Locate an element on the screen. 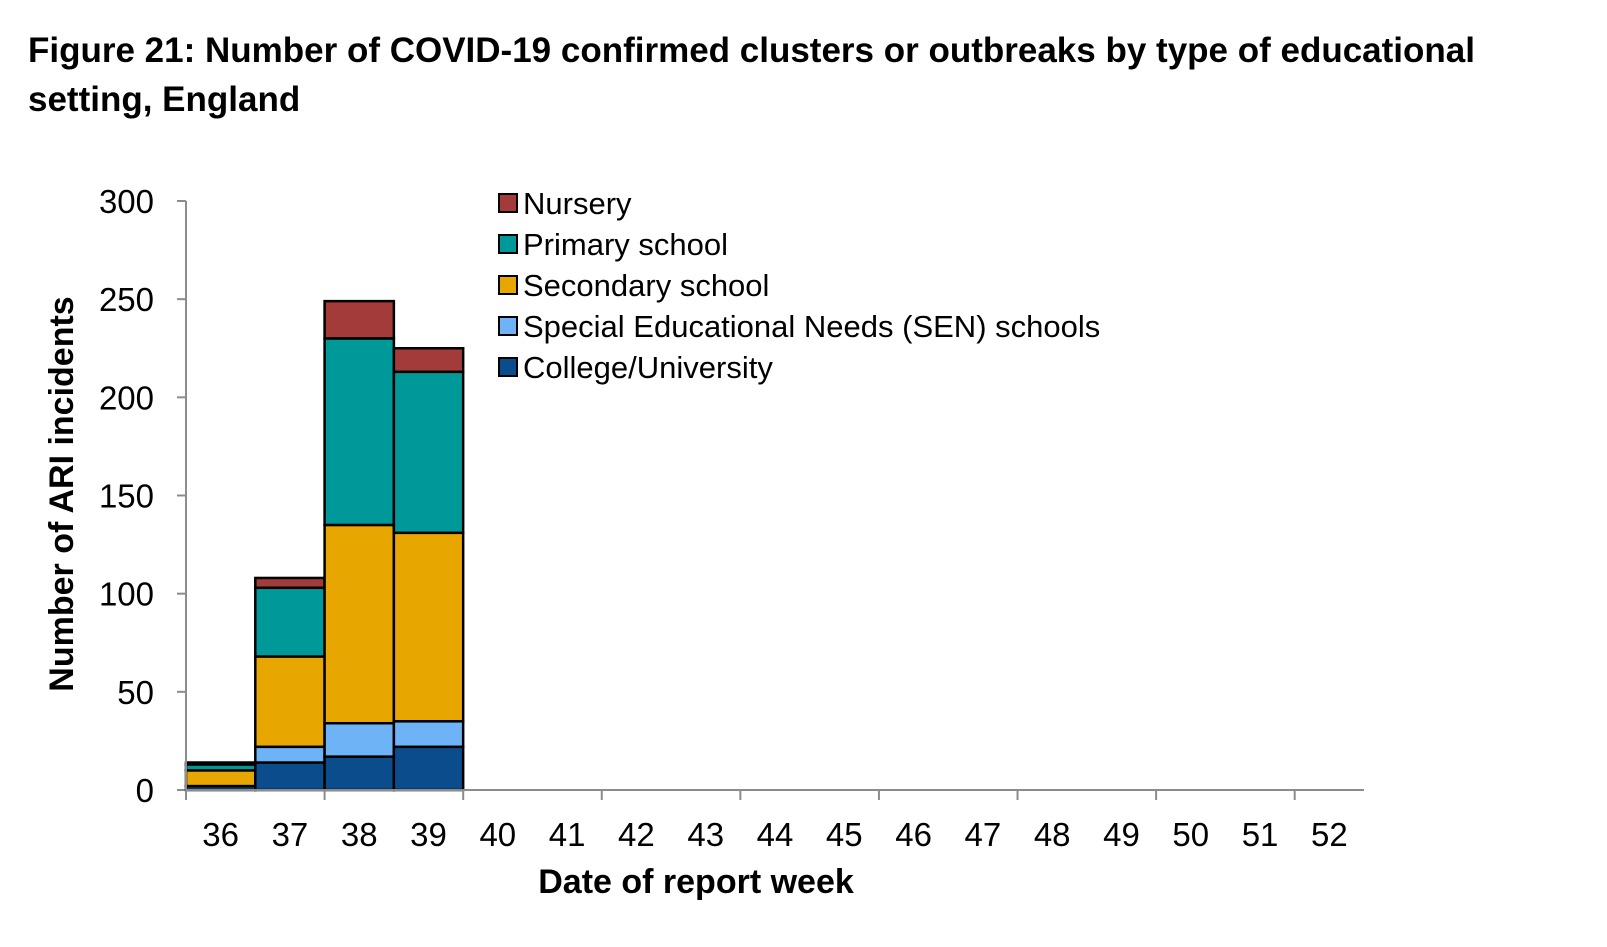 This screenshot has height=947, width=1607. x-axis-ticks: 36 37 38 39 40 41 42 43 44 45 46 47 48 49 50 51 52 is located at coordinates (766, 821).